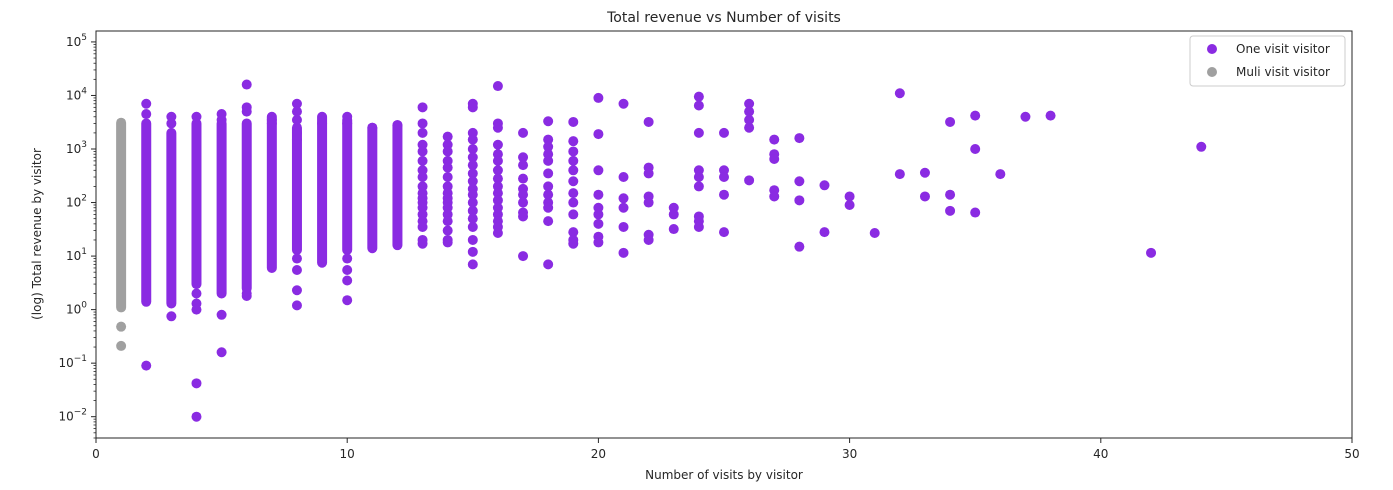  Describe the element at coordinates (76, 94) in the screenshot. I see `y-tick-label: 10⁴` at that location.